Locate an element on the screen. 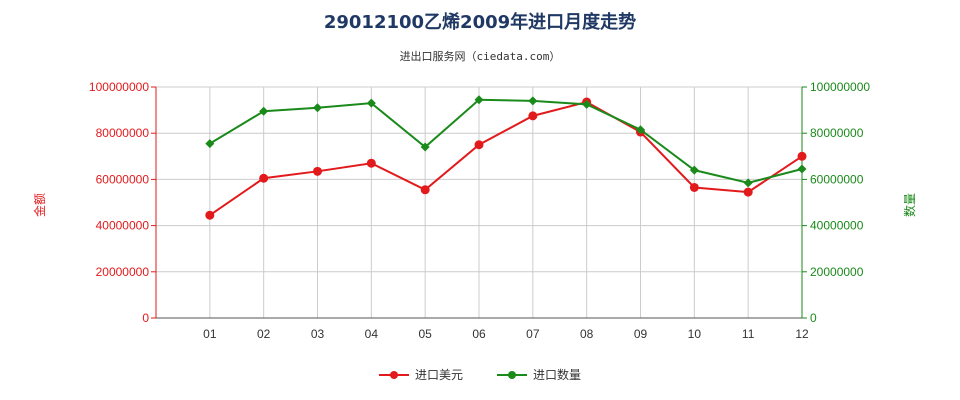 This screenshot has width=960, height=400. x-tick-label: 02 is located at coordinates (264, 334).